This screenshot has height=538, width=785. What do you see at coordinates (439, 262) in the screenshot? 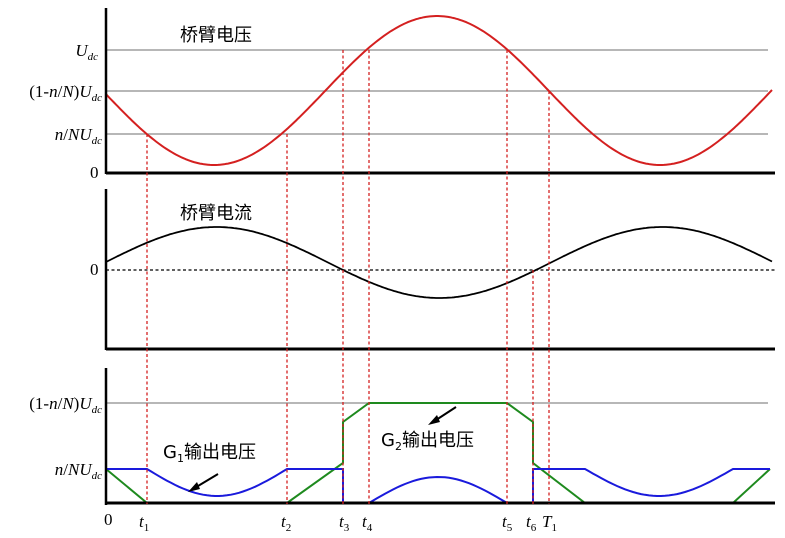
I see `arm-current-curve` at bounding box center [439, 262].